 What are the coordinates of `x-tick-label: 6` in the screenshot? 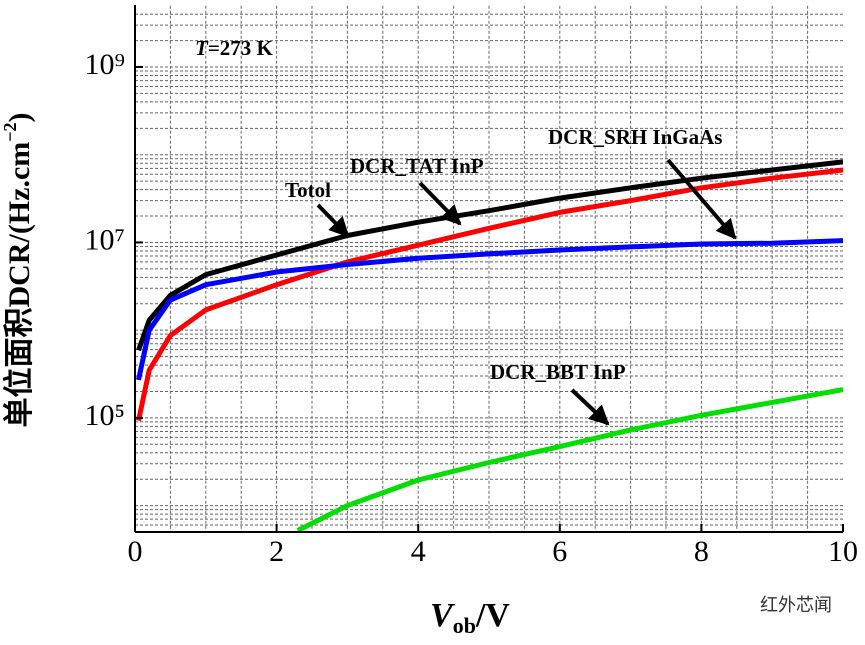 It's located at (559, 551).